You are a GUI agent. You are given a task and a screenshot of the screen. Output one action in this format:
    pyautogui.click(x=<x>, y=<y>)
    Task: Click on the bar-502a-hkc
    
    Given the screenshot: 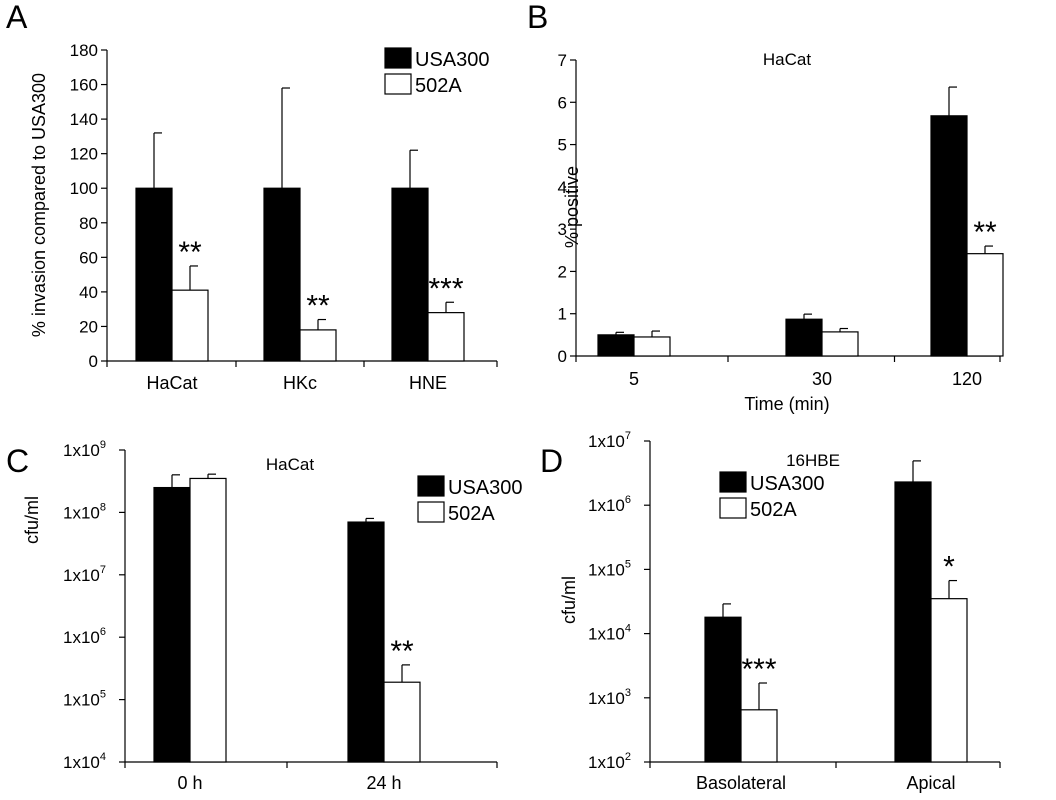 What is the action you would take?
    pyautogui.click(x=318, y=345)
    